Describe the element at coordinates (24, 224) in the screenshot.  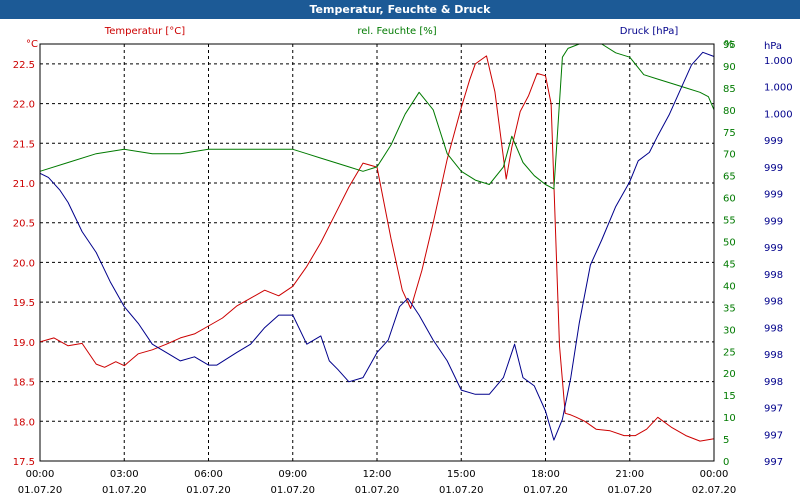
I see `temperature-tick-label: 20.5` at that location.